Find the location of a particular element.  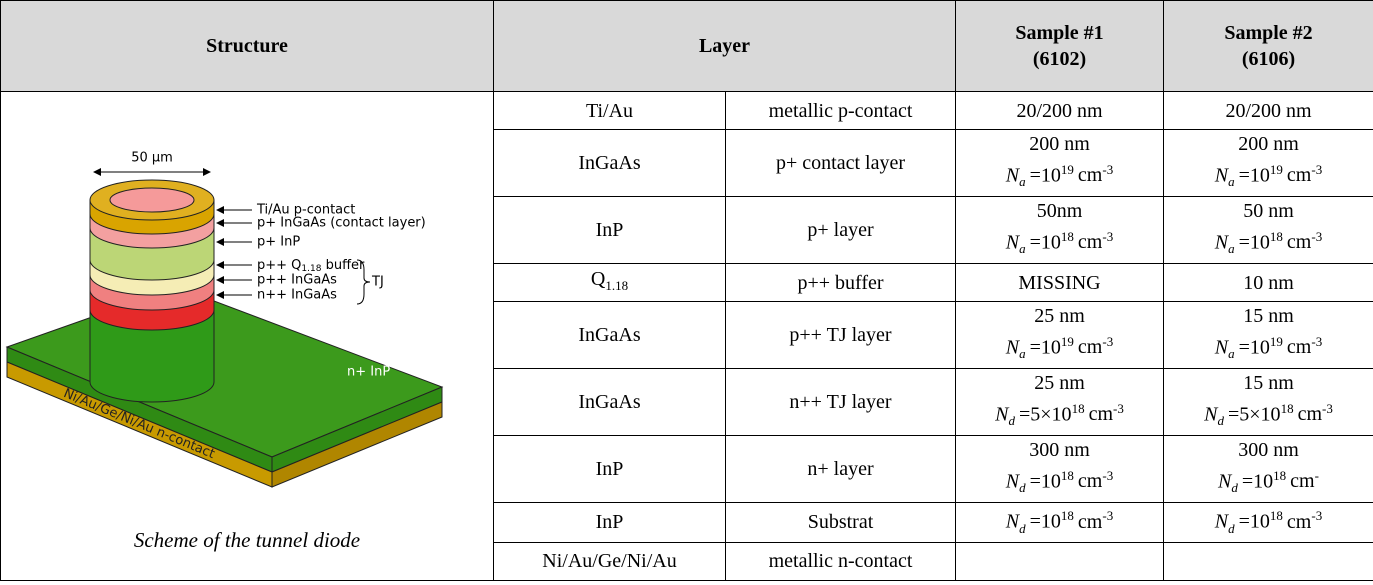

header-line: (6102) is located at coordinates (1059, 59).